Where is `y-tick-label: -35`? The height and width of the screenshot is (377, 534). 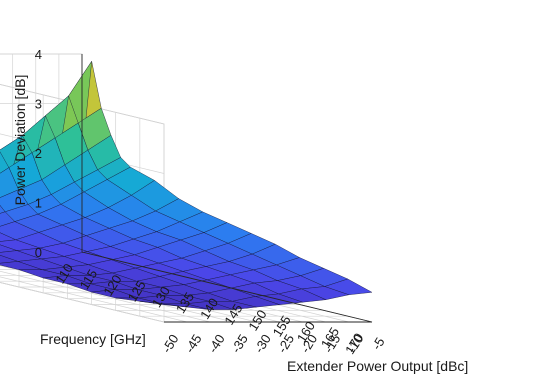
y-tick-label: -35 is located at coordinates (239, 344).